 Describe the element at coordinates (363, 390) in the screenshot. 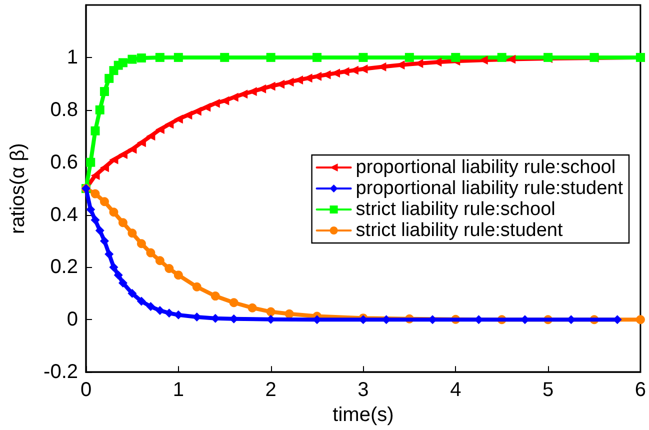

I see `x-tick-label: 3` at that location.